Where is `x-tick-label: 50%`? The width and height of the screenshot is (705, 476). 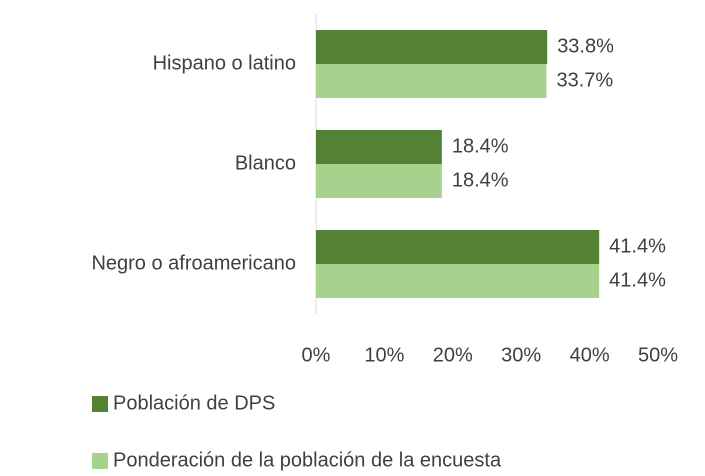 x-tick-label: 50% is located at coordinates (658, 355).